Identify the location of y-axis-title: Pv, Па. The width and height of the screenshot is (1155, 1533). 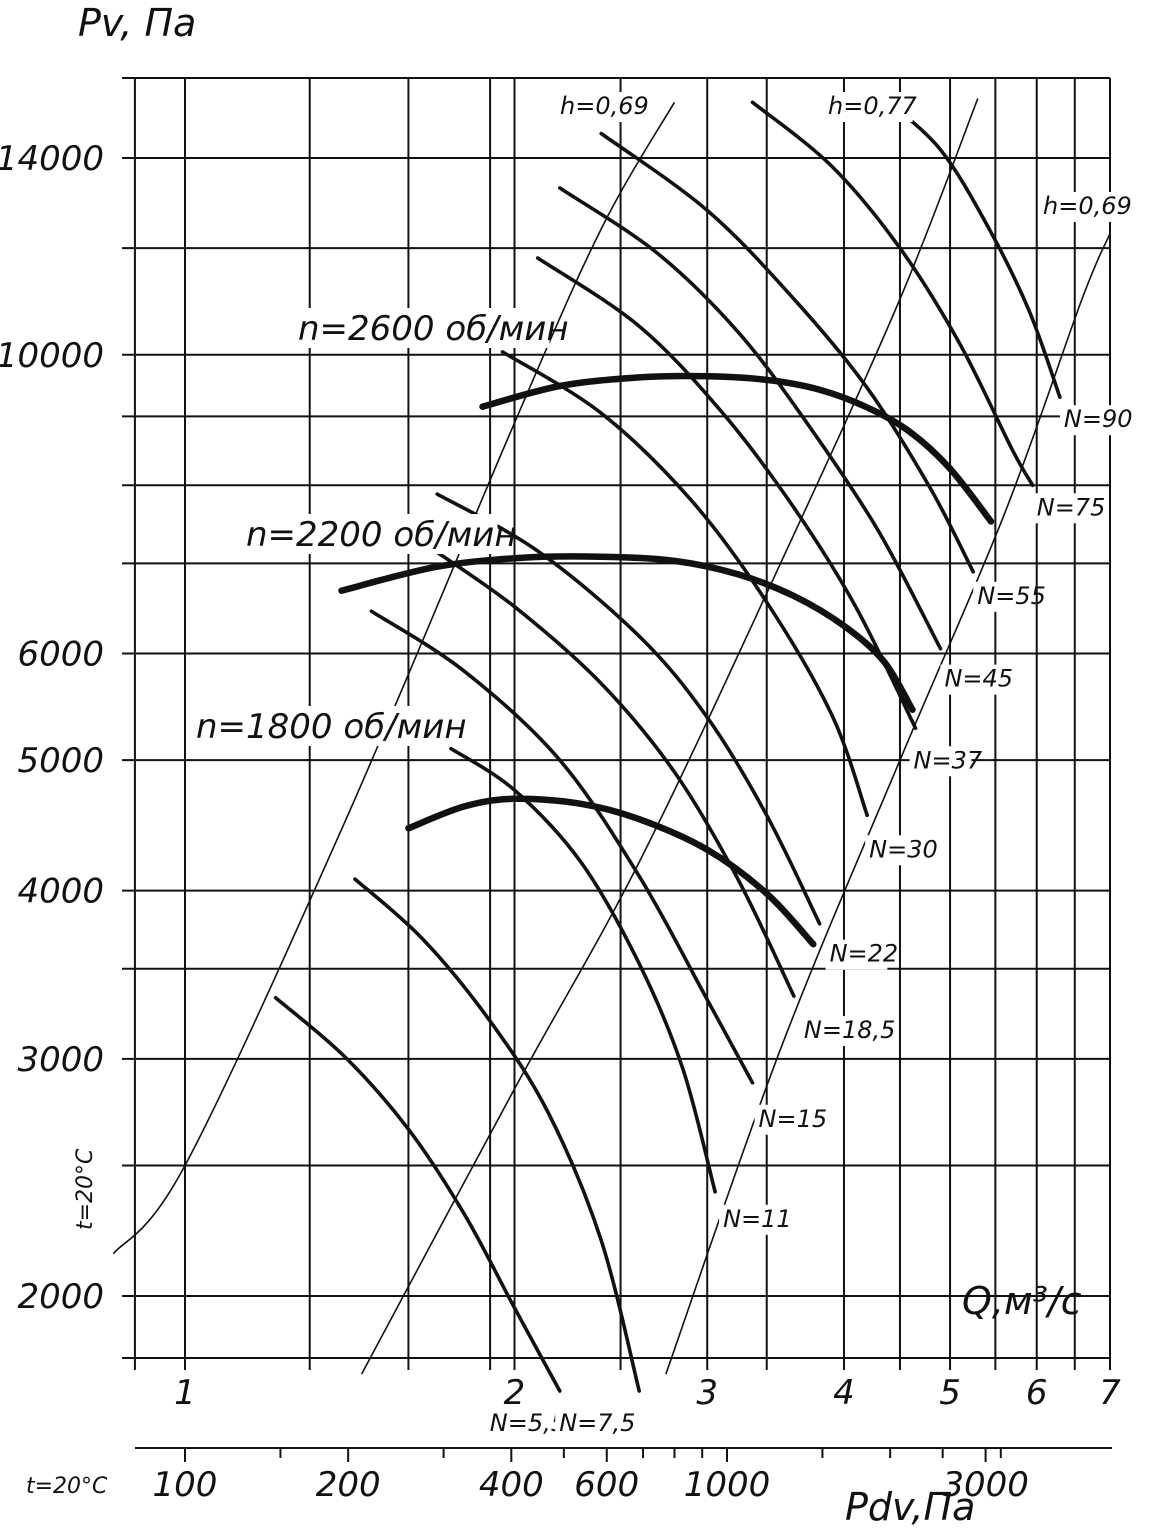
(137, 23).